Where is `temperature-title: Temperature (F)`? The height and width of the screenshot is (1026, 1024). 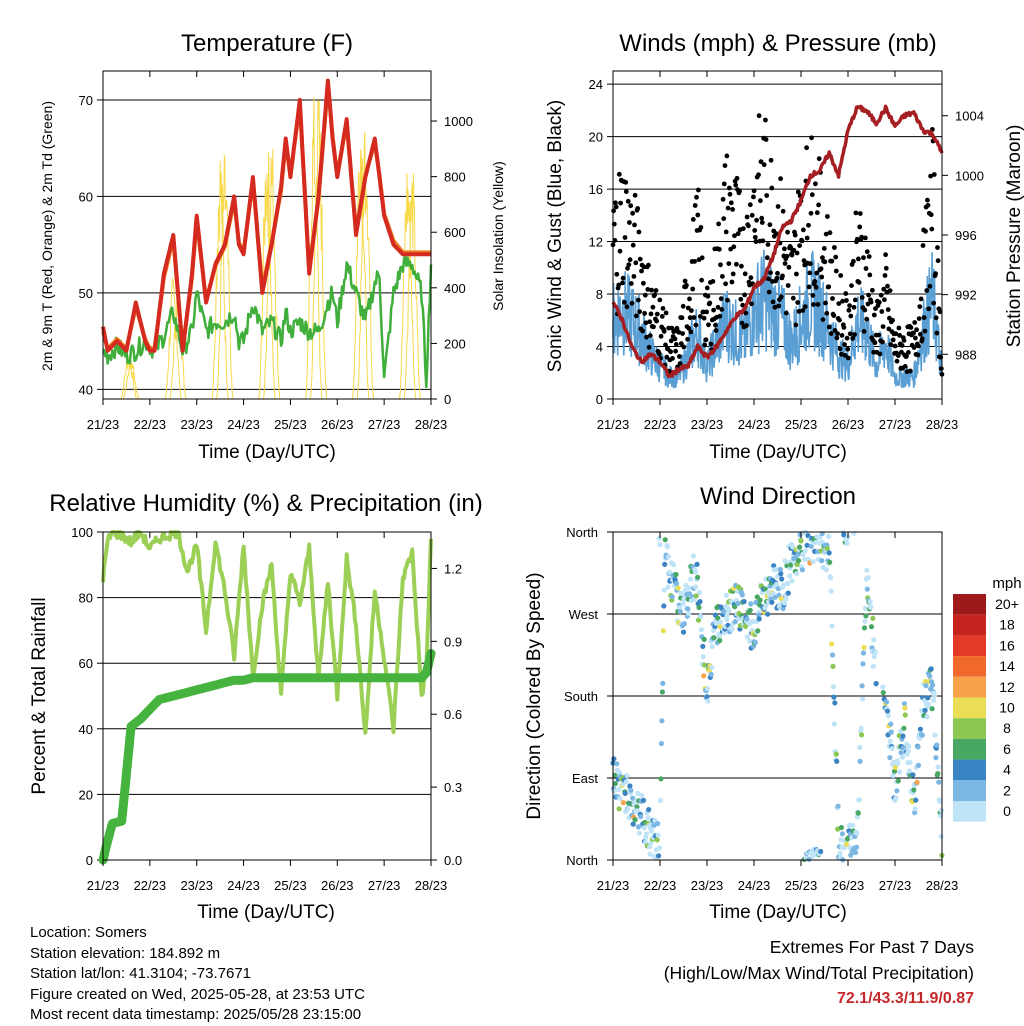
temperature-title: Temperature (F) is located at coordinates (267, 43).